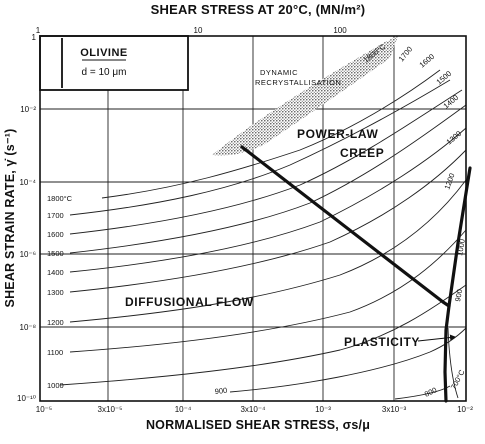 This screenshot has width=485, height=444. What do you see at coordinates (258, 425) in the screenshot?
I see `x-axis-title: NORMALISED SHEAR STRESS, σs/μ` at bounding box center [258, 425].